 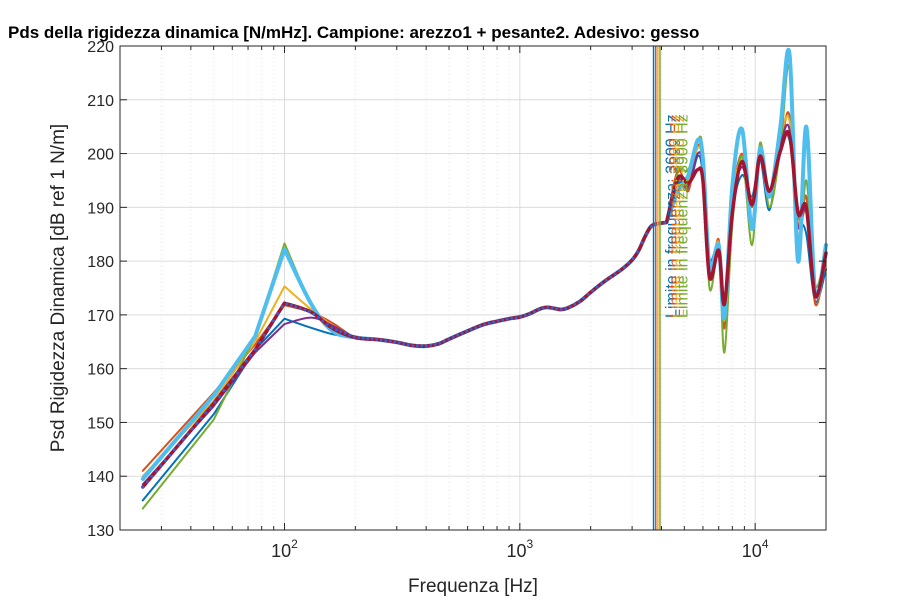 I want to click on x-tick-label: 10³, so click(x=519, y=549).